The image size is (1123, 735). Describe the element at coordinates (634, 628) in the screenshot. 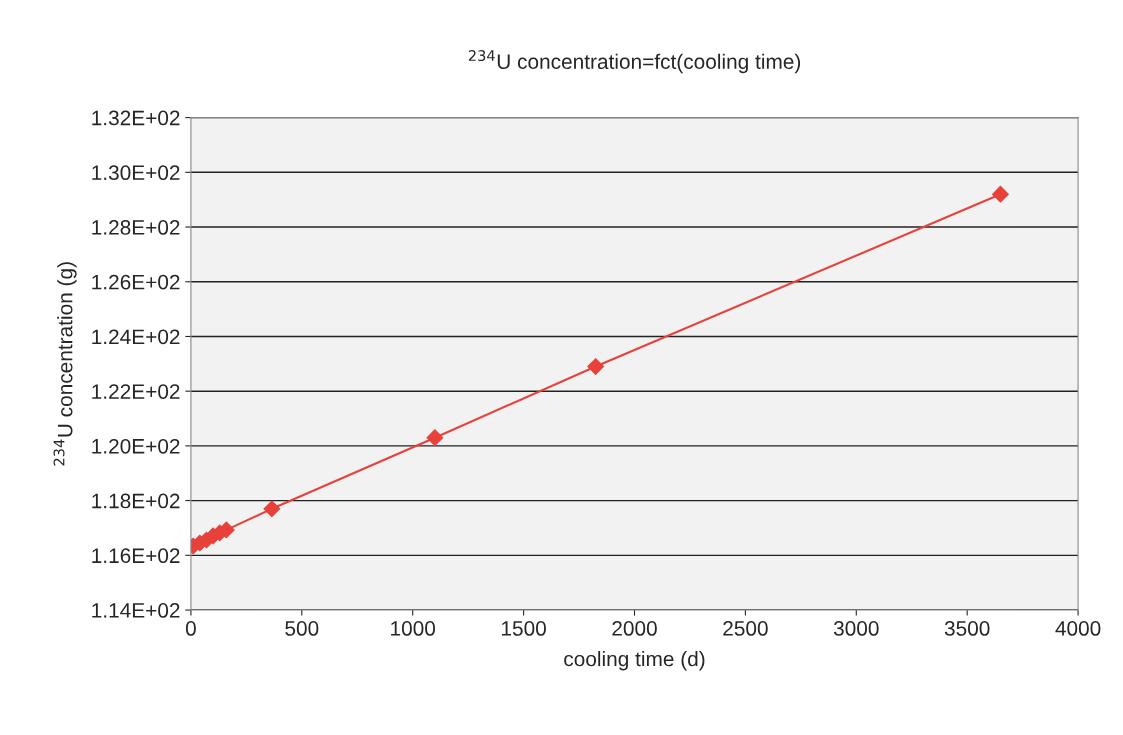

I see `x-tick-label: 2000` at that location.